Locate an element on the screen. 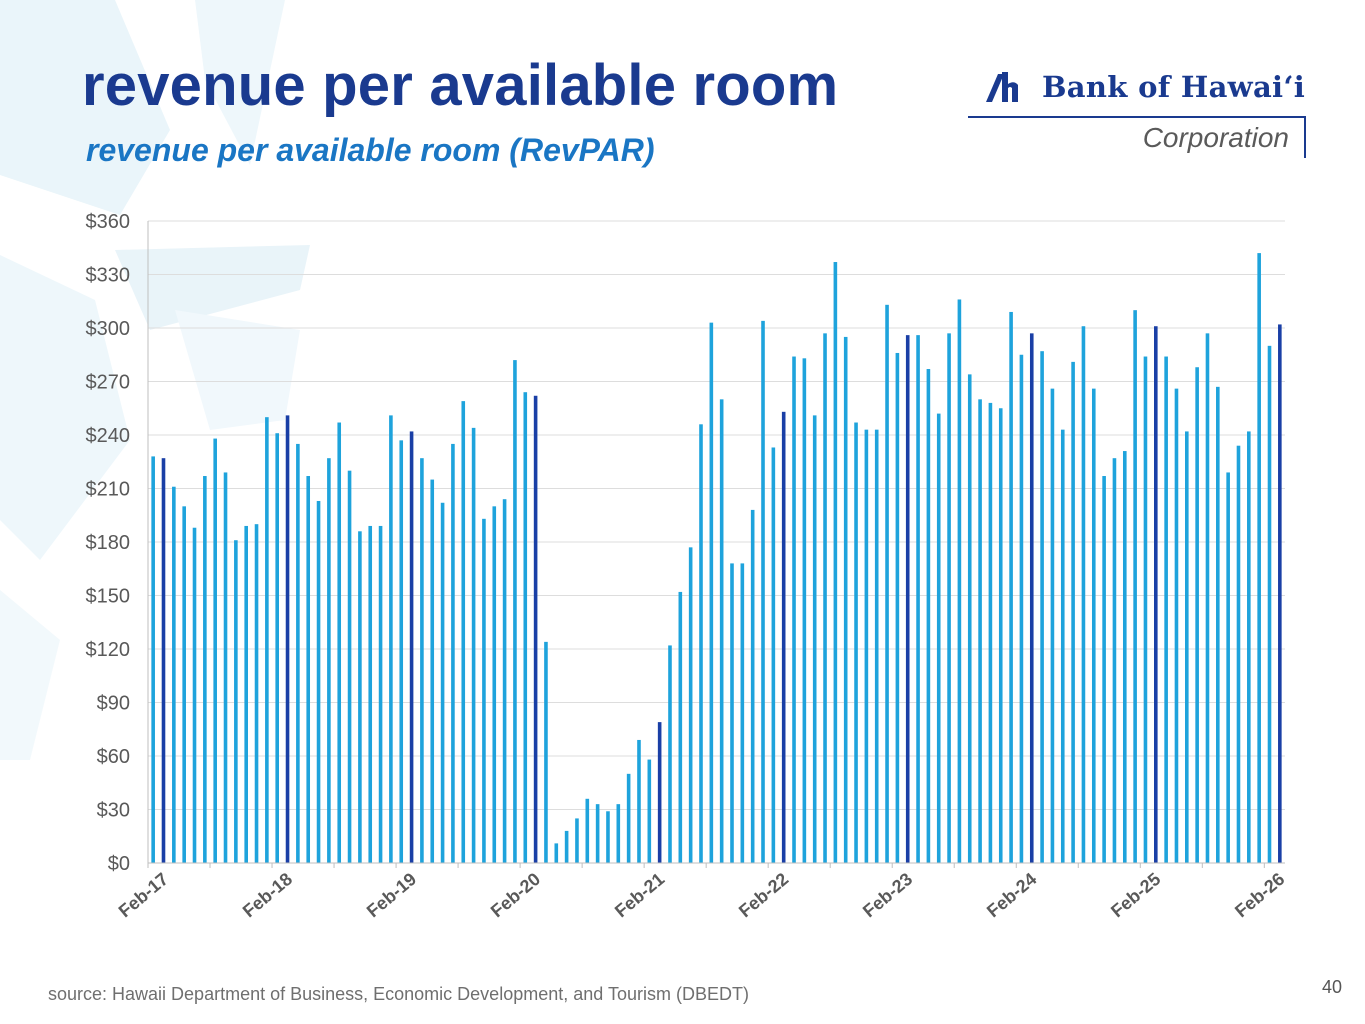  y-tick-label: $360 is located at coordinates (108, 222).